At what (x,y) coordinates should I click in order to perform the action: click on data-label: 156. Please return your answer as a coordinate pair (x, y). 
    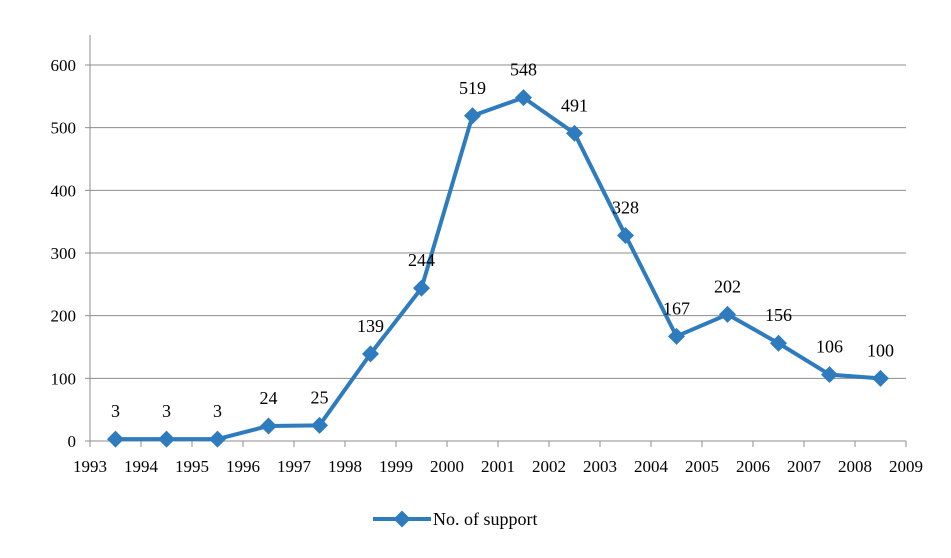
    Looking at the image, I should click on (778, 315).